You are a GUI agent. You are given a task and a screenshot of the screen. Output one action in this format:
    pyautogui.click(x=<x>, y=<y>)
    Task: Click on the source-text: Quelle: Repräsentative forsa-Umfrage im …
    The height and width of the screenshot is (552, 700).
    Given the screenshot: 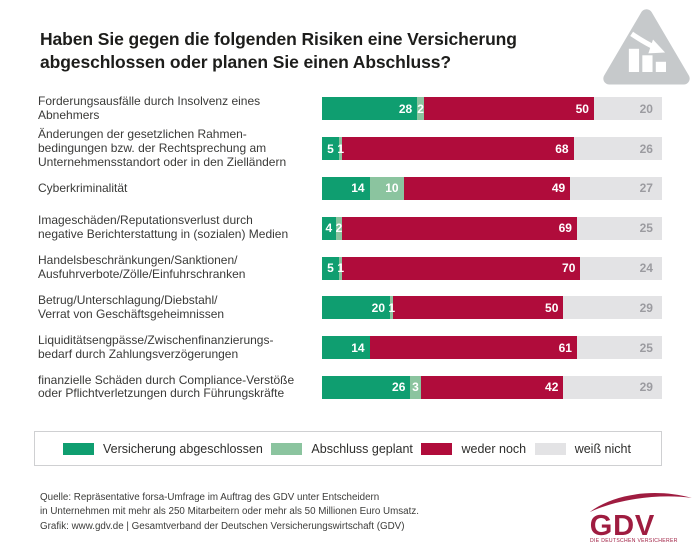 What is the action you would take?
    pyautogui.click(x=229, y=512)
    